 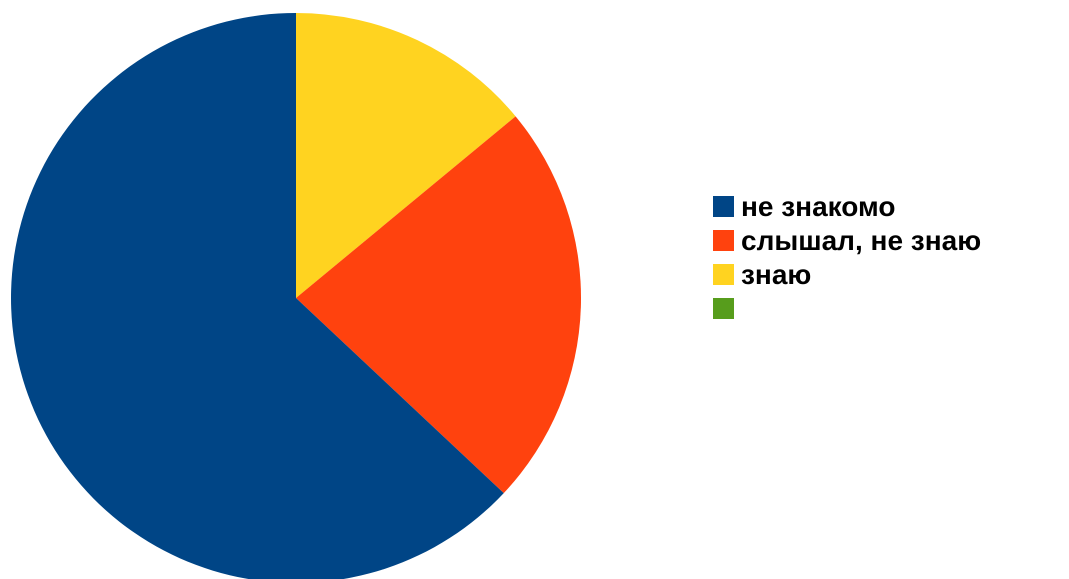 I want to click on legend-label: знаю, so click(x=776, y=274).